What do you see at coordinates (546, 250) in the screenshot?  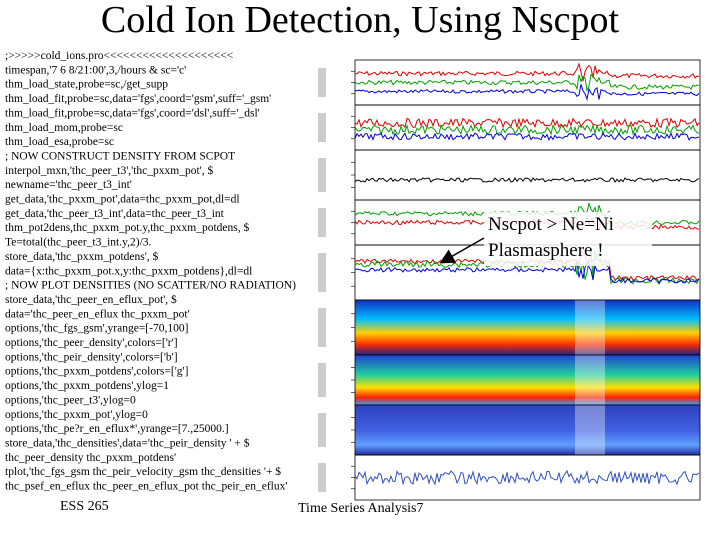 I see `annotation-line: Plasmasphere !` at bounding box center [546, 250].